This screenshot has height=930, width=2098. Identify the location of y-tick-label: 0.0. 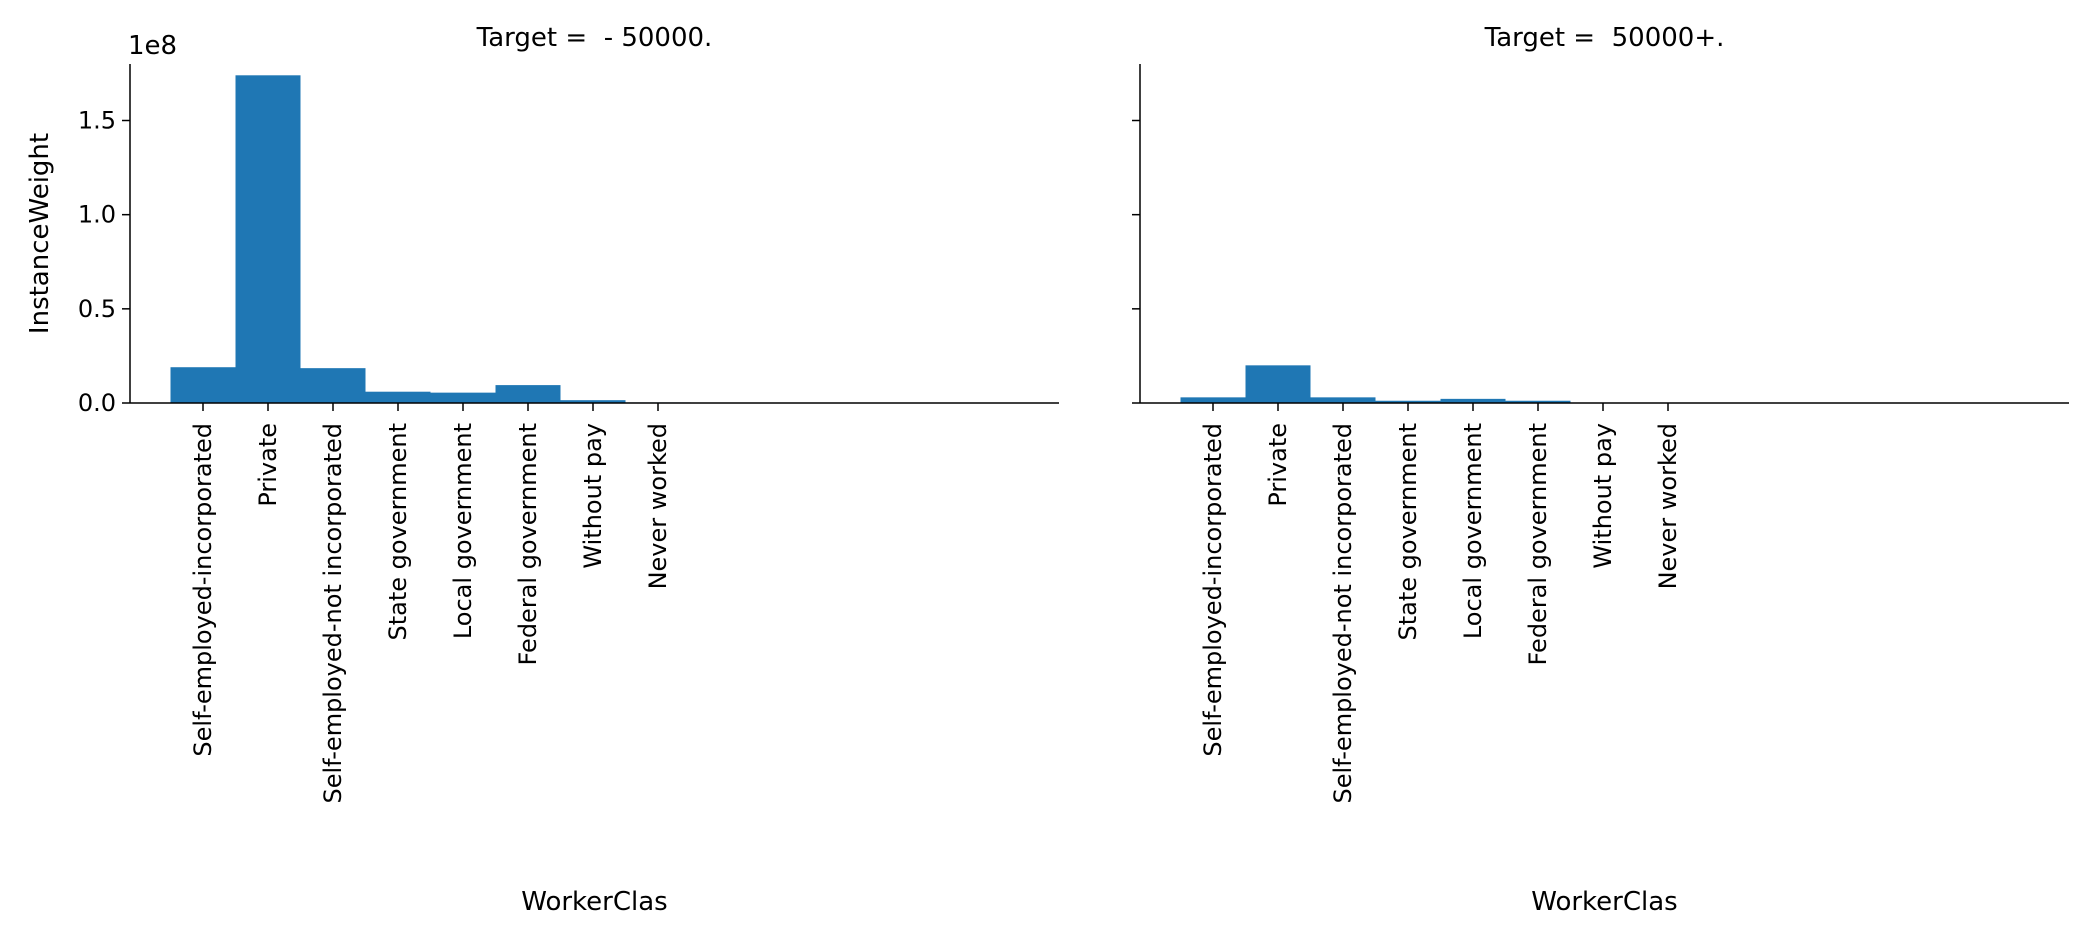
(97, 403).